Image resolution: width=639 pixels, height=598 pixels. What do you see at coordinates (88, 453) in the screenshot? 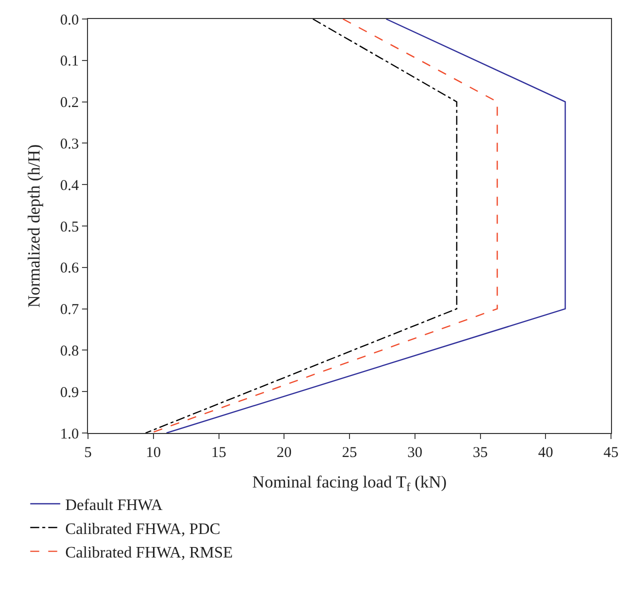
I see `x-tick-label: 5` at bounding box center [88, 453].